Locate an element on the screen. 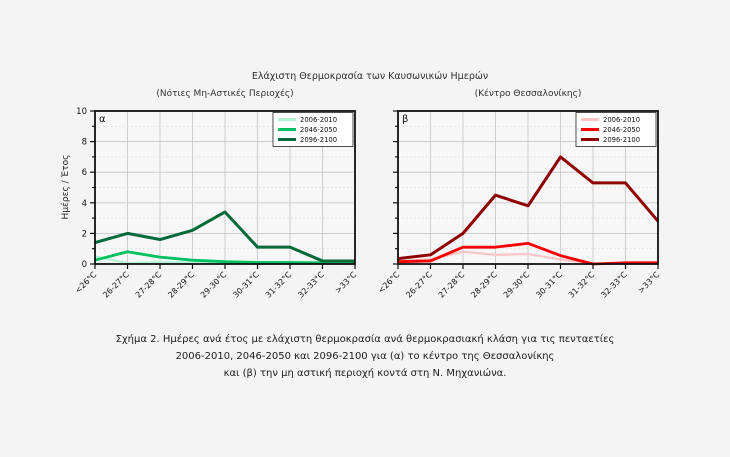  y-tick-label: 8 is located at coordinates (84, 143).